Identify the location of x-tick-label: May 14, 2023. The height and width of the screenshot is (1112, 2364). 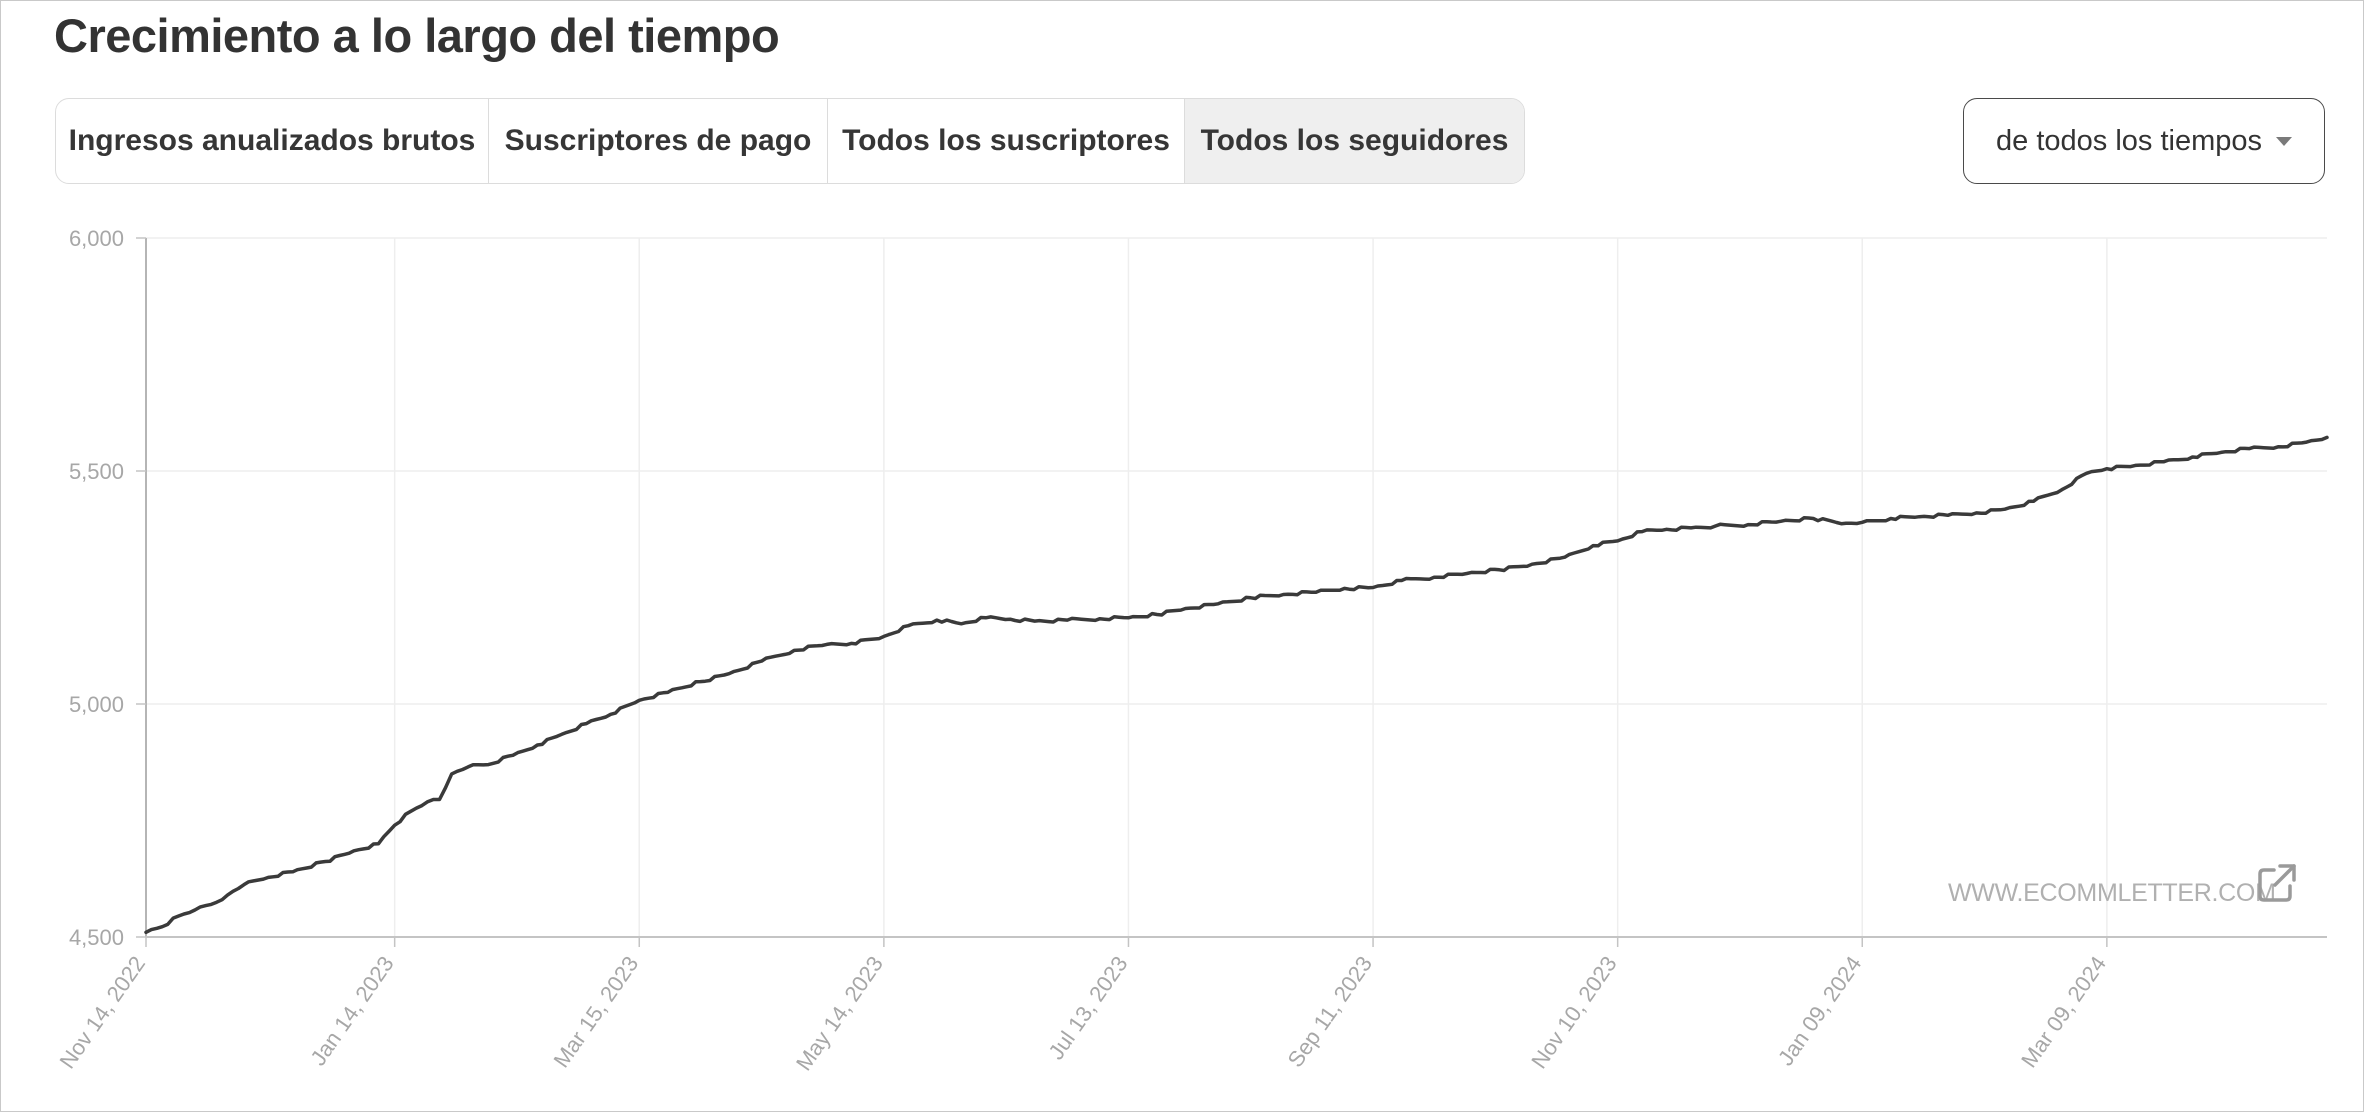
(839, 1014).